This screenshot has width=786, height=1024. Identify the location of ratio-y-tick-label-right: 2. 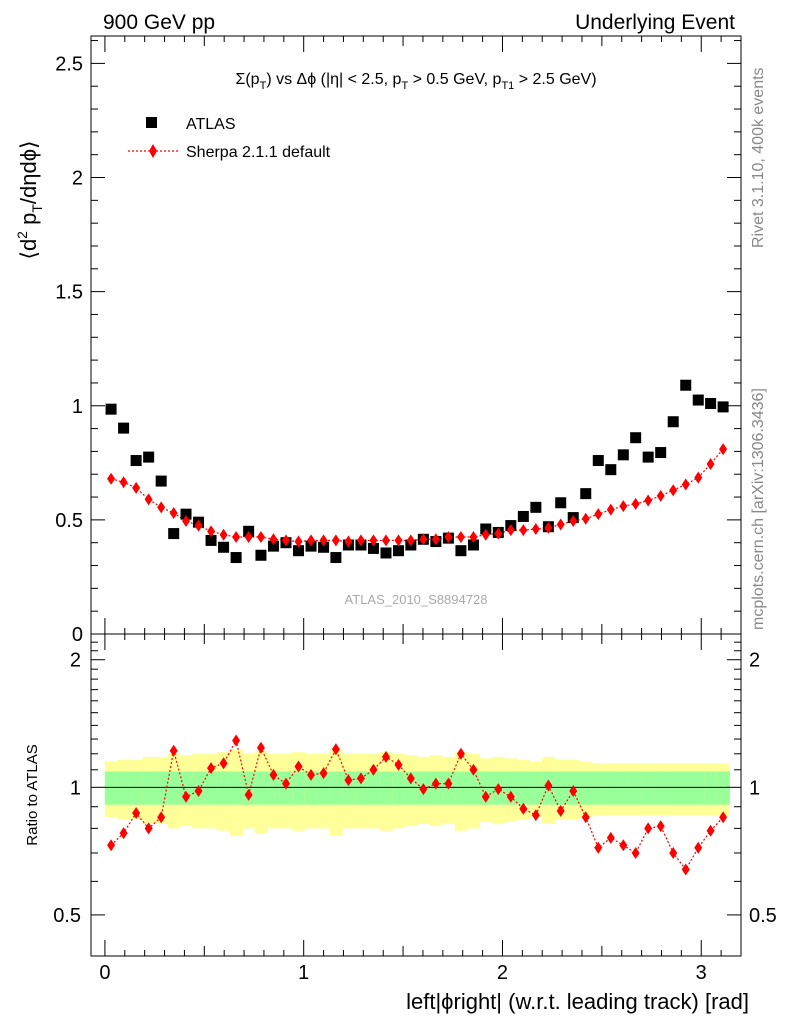
(754, 661).